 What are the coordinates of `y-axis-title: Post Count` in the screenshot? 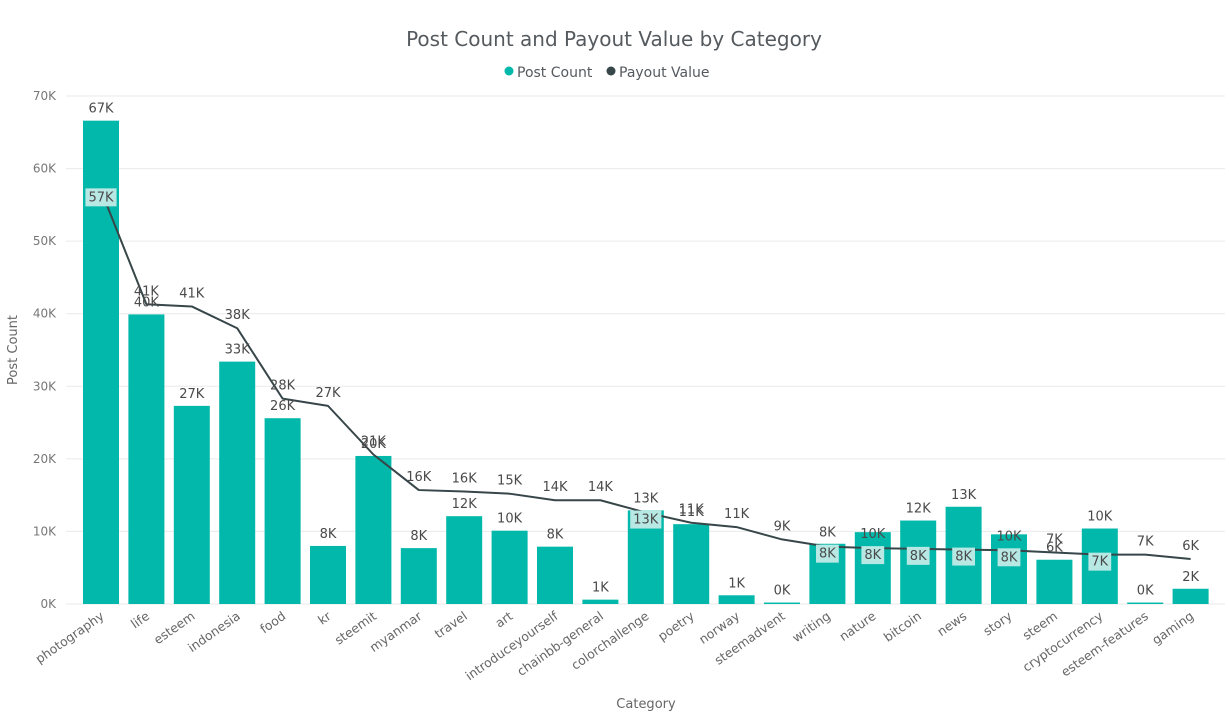 It's located at (13, 350).